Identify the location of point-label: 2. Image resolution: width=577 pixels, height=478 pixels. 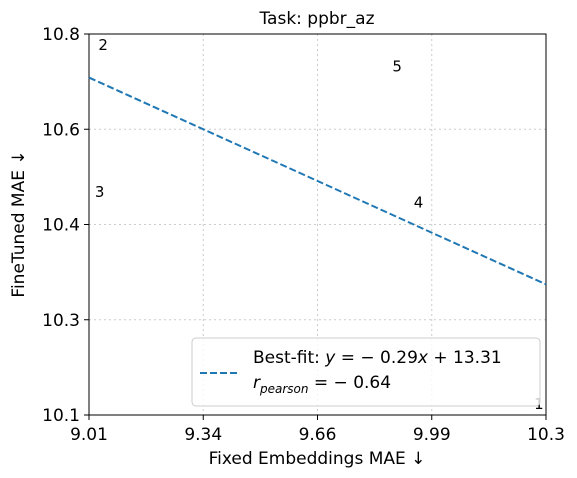
(103, 45).